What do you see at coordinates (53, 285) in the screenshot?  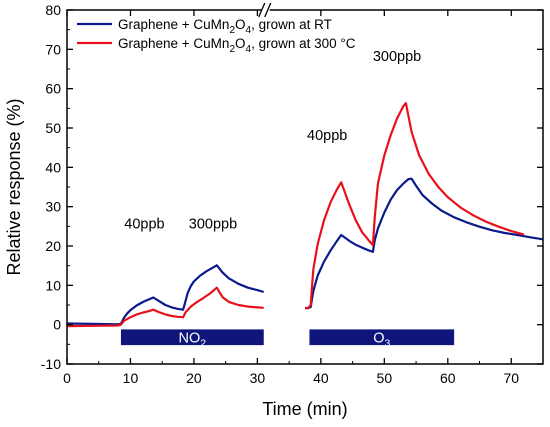 I see `y-tick-label: 10` at bounding box center [53, 285].